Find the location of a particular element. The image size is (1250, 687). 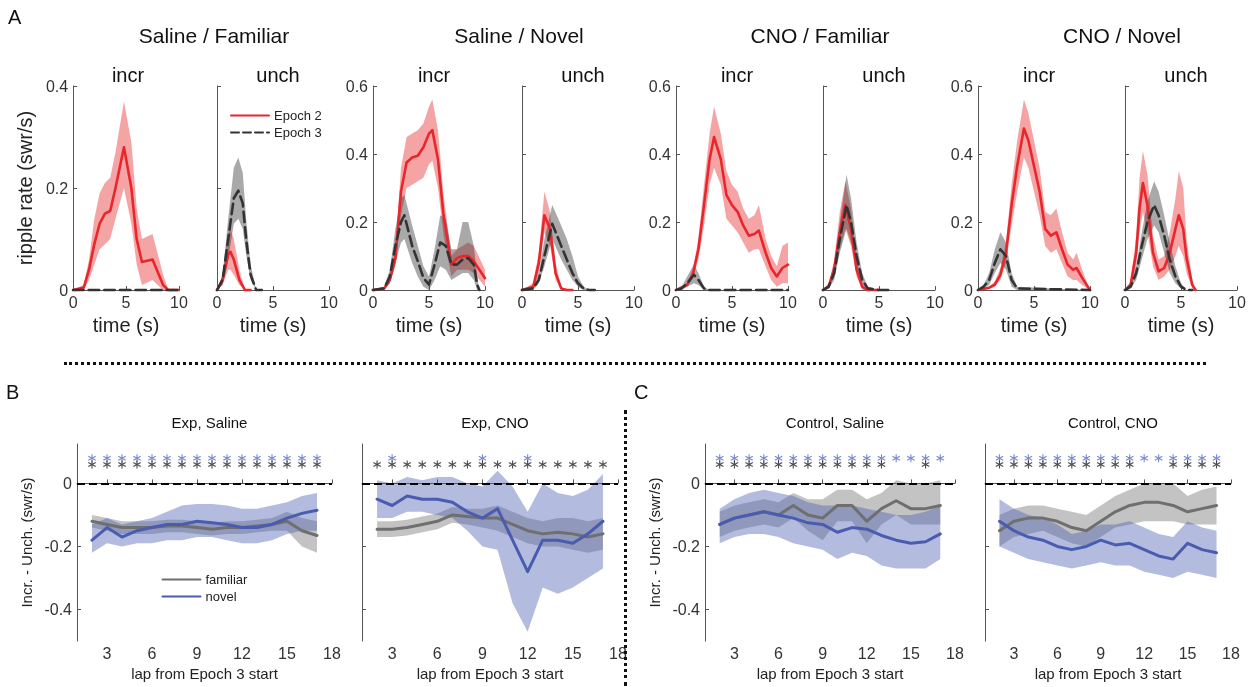

legend-label: familiar is located at coordinates (227, 579).